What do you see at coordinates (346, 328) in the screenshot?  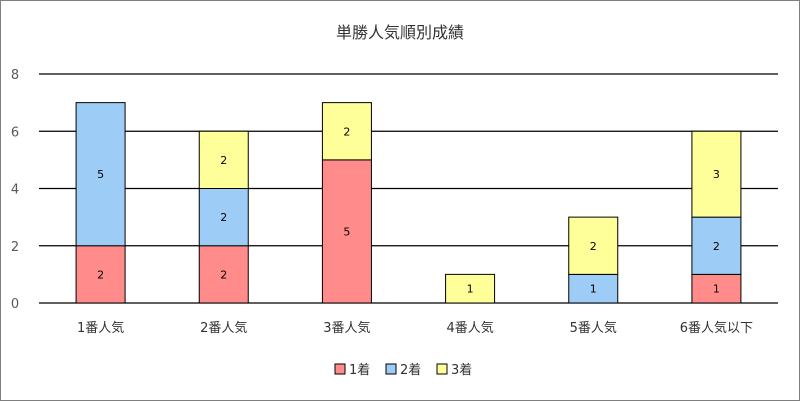 I see `x-category-label: 3番人気` at bounding box center [346, 328].